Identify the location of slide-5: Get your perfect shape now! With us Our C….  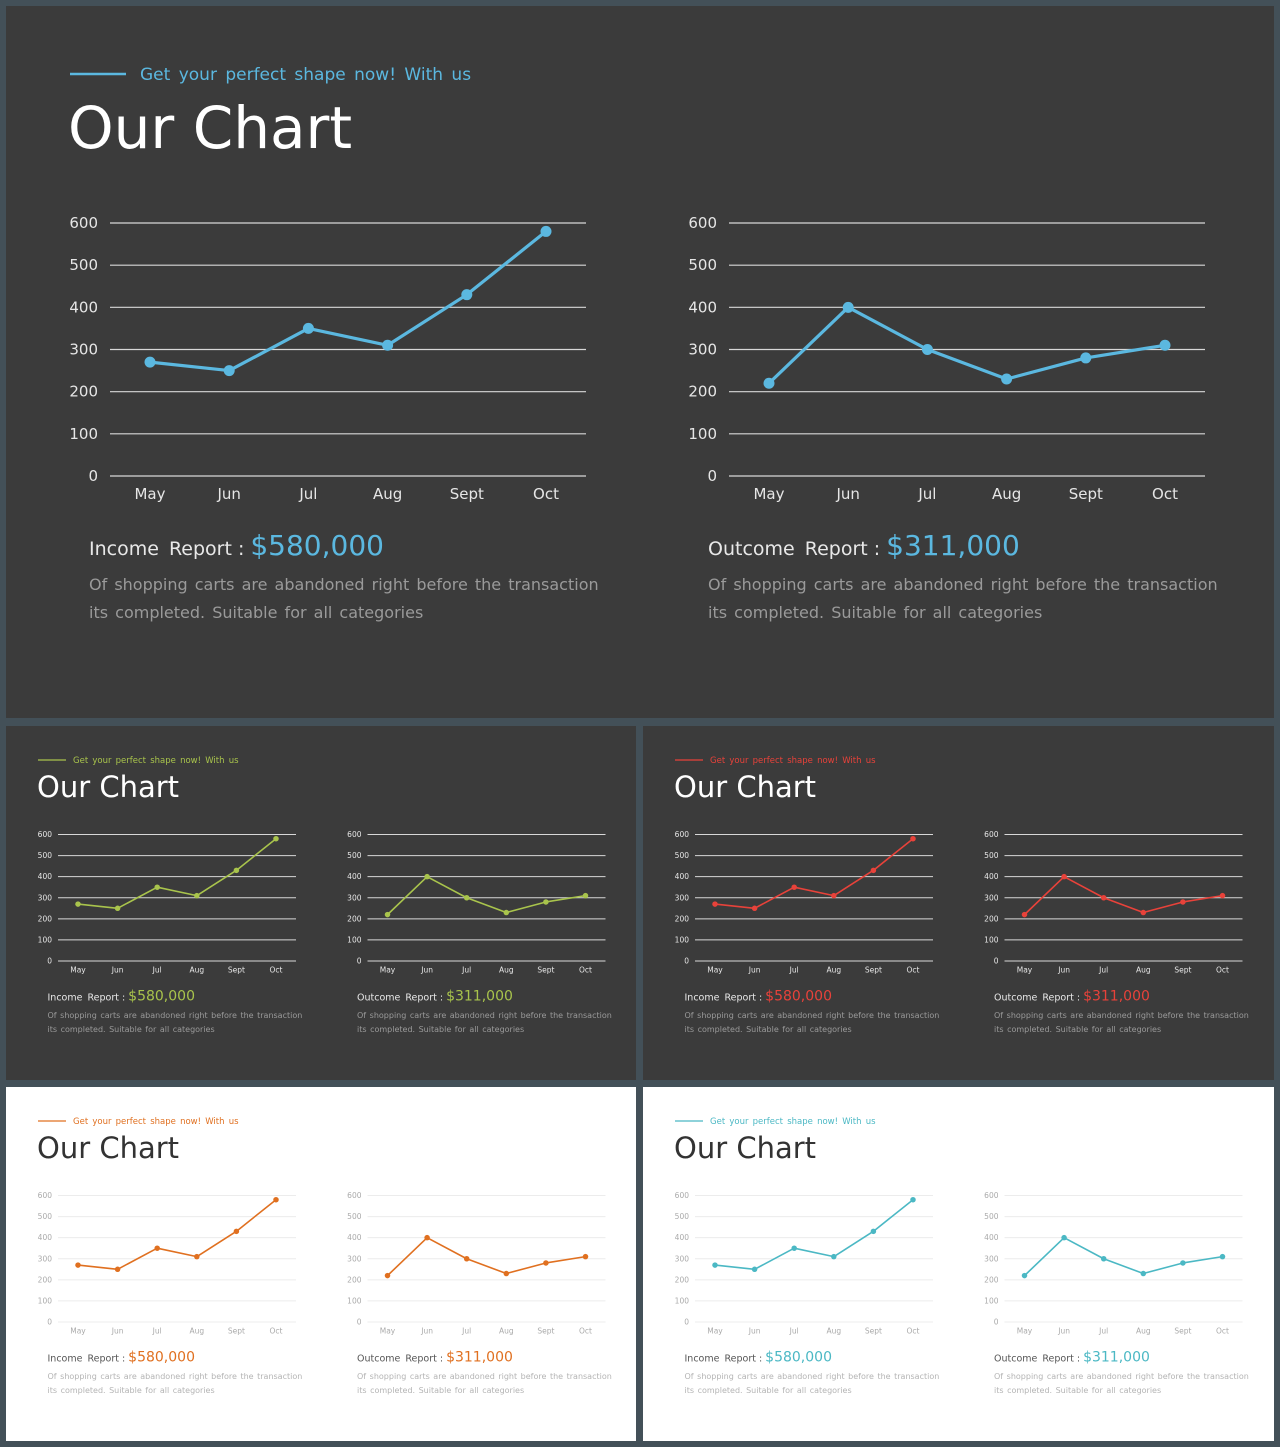
(958, 1264).